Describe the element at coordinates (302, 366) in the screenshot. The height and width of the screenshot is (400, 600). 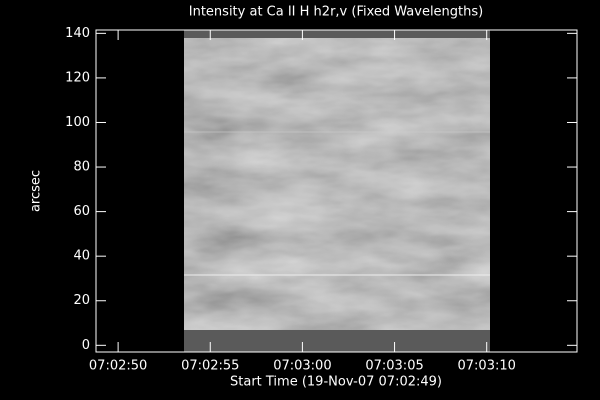
I see `x-tick-label: 07:03:00` at that location.